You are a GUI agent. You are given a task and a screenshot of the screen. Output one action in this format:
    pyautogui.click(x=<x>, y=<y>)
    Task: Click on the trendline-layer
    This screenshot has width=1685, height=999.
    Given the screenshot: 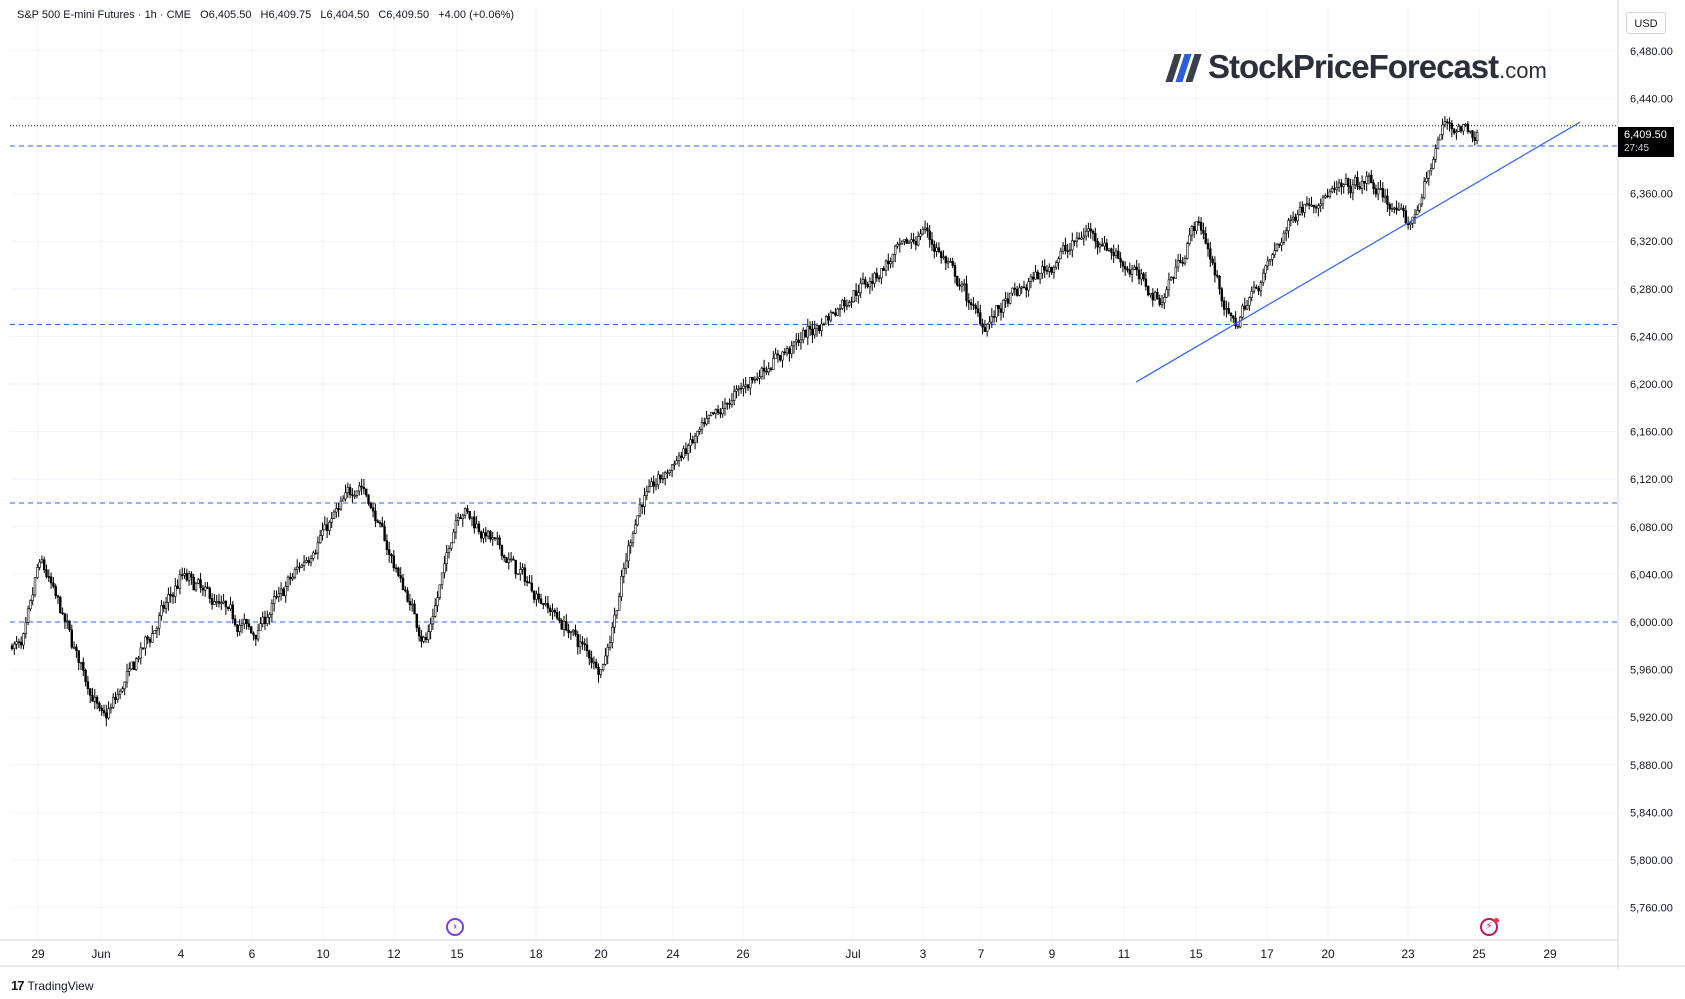 What is the action you would take?
    pyautogui.click(x=1358, y=252)
    